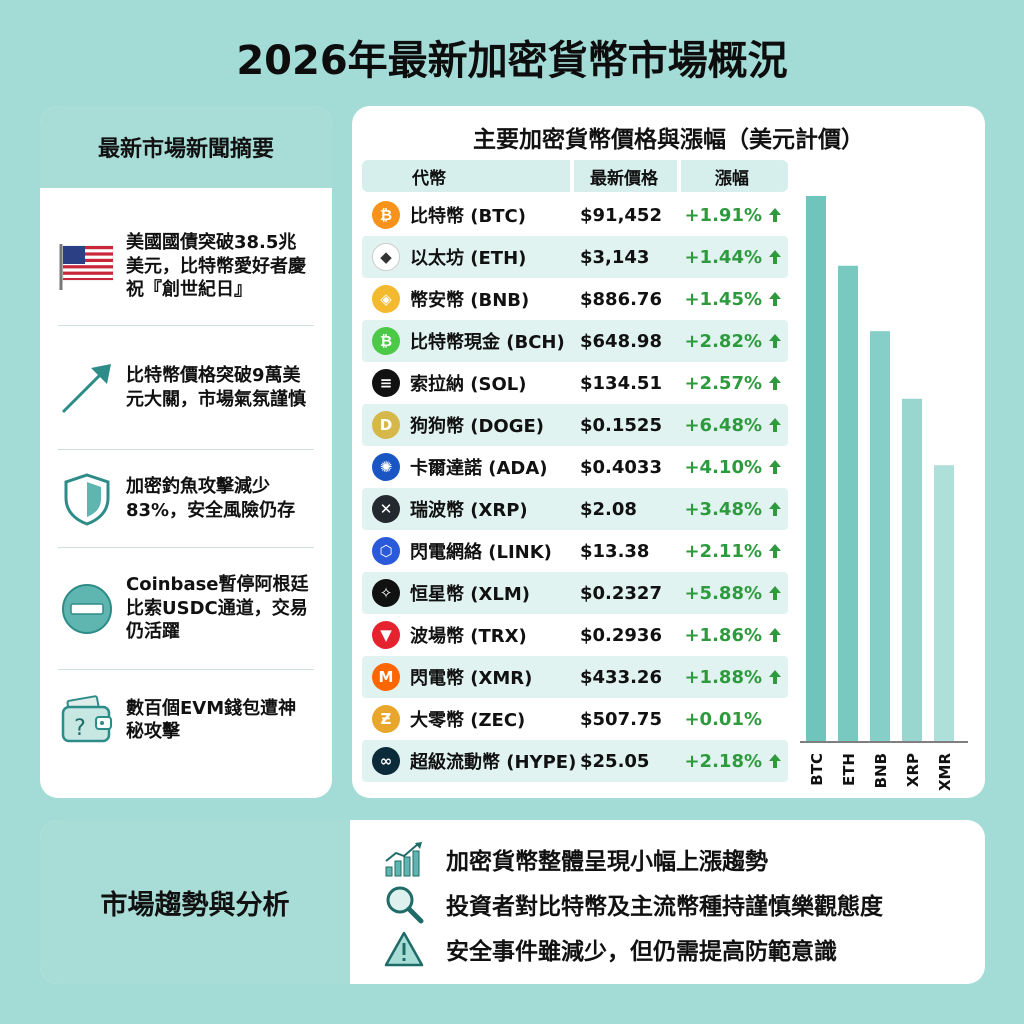  What do you see at coordinates (479, 468) in the screenshot?
I see `coin-name: 卡爾達諾 (ADA)` at bounding box center [479, 468].